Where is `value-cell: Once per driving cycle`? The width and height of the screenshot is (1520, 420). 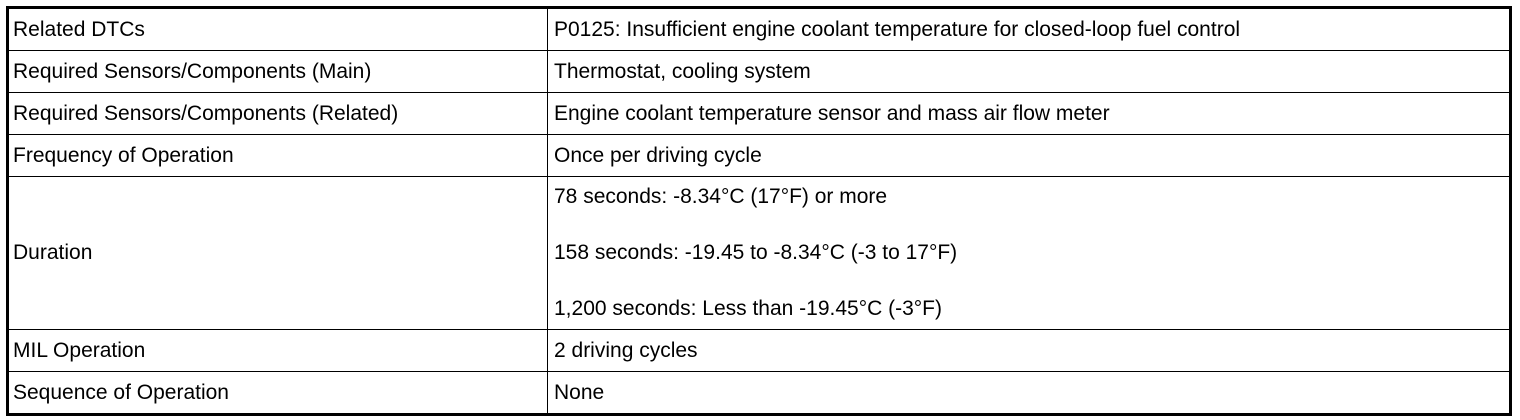 value-cell: Once per driving cycle is located at coordinates (1029, 155).